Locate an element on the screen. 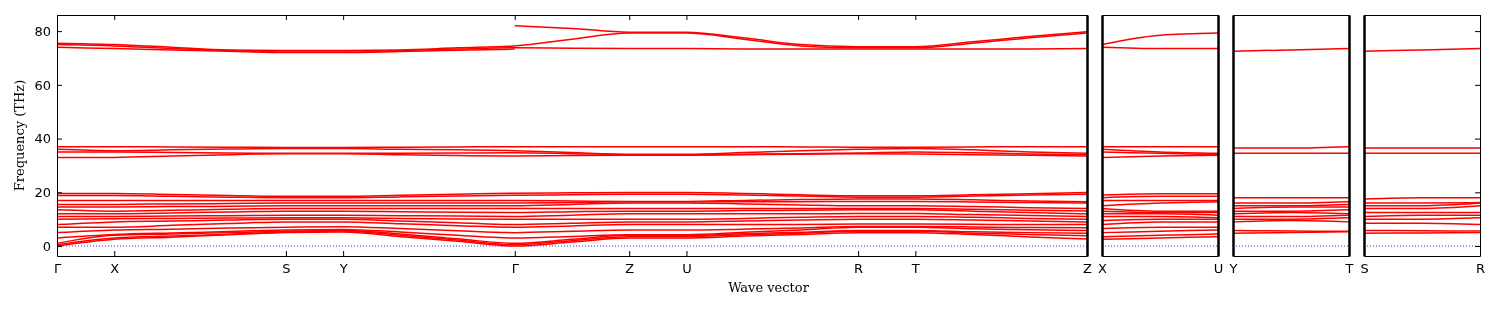 The height and width of the screenshot is (310, 1500). y-tick-label: 40 is located at coordinates (42, 139).